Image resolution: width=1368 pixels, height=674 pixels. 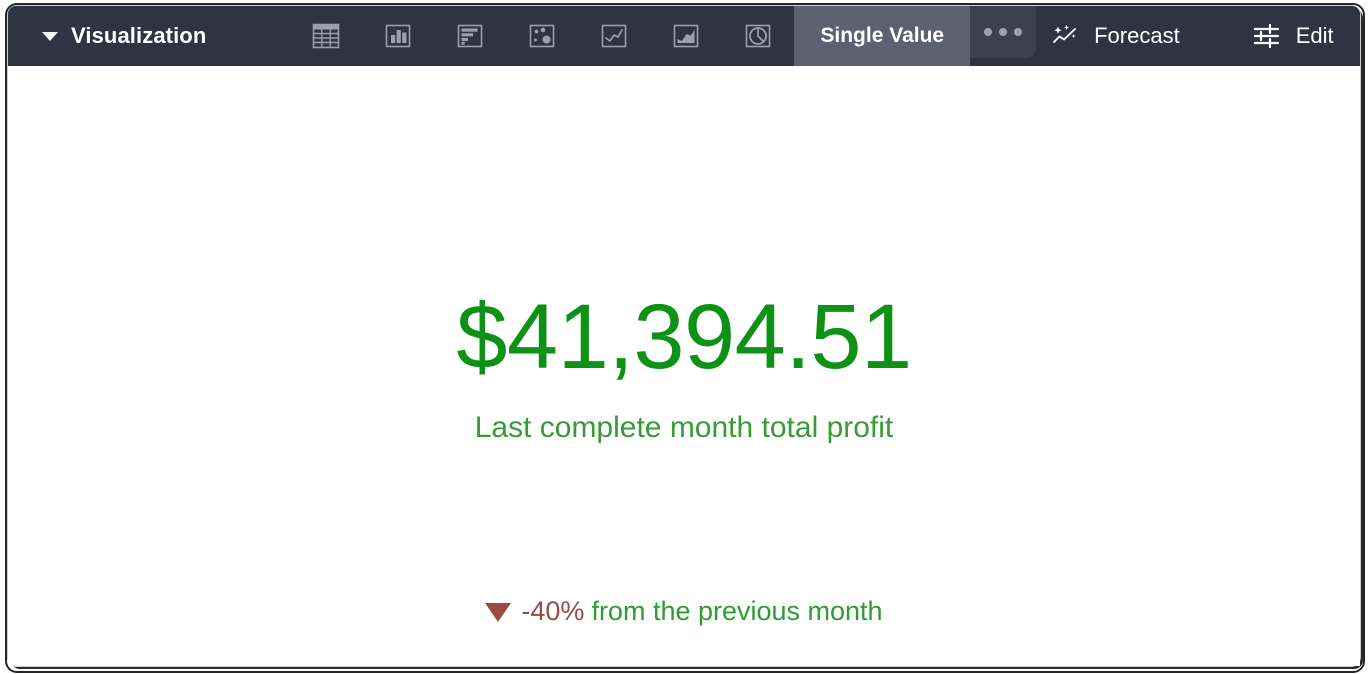 I want to click on comparison-suffix: from the previous month, so click(x=737, y=611).